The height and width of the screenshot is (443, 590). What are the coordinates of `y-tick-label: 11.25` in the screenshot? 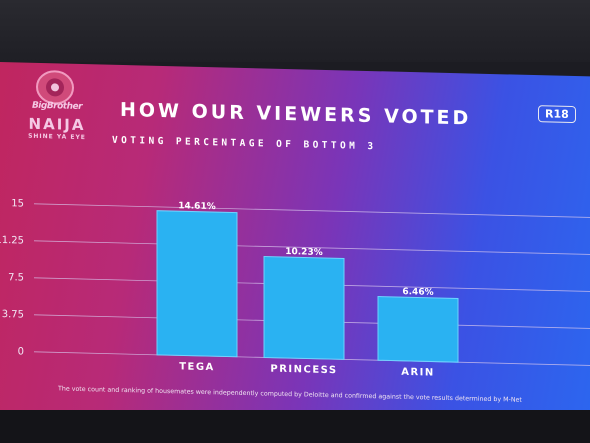 It's located at (12, 241).